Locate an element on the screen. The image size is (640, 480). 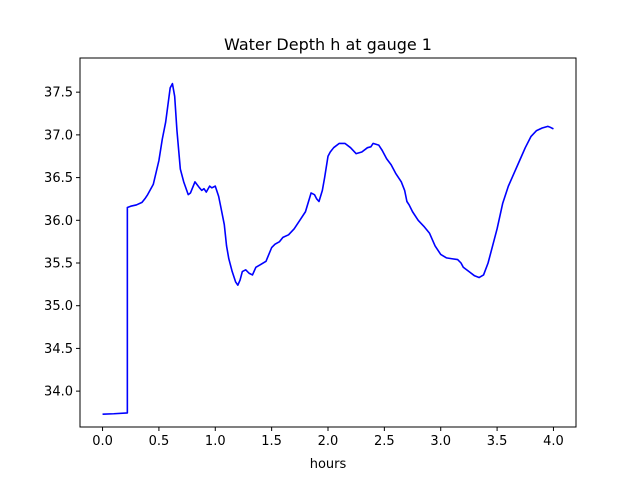
x-axis: 0.0 0.5 1.0 1.5 2.0 2.5 3.0 3.5 4.0 is located at coordinates (328, 438).